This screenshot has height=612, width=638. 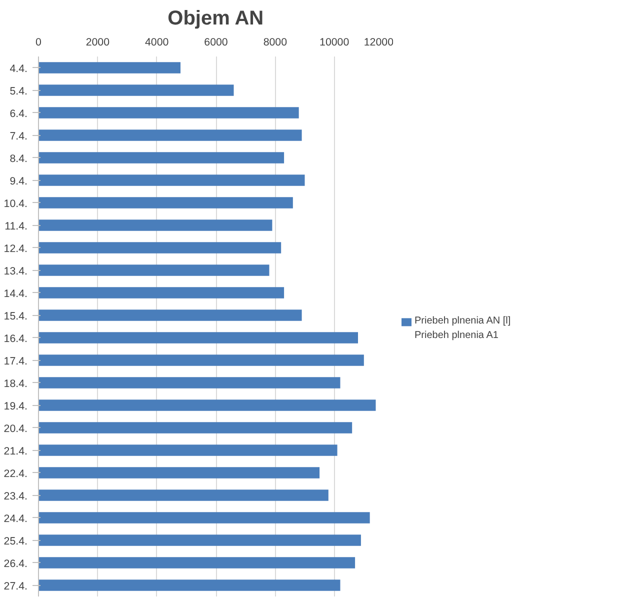 What do you see at coordinates (16, 226) in the screenshot?
I see `y-tick-label: 11.4.` at bounding box center [16, 226].